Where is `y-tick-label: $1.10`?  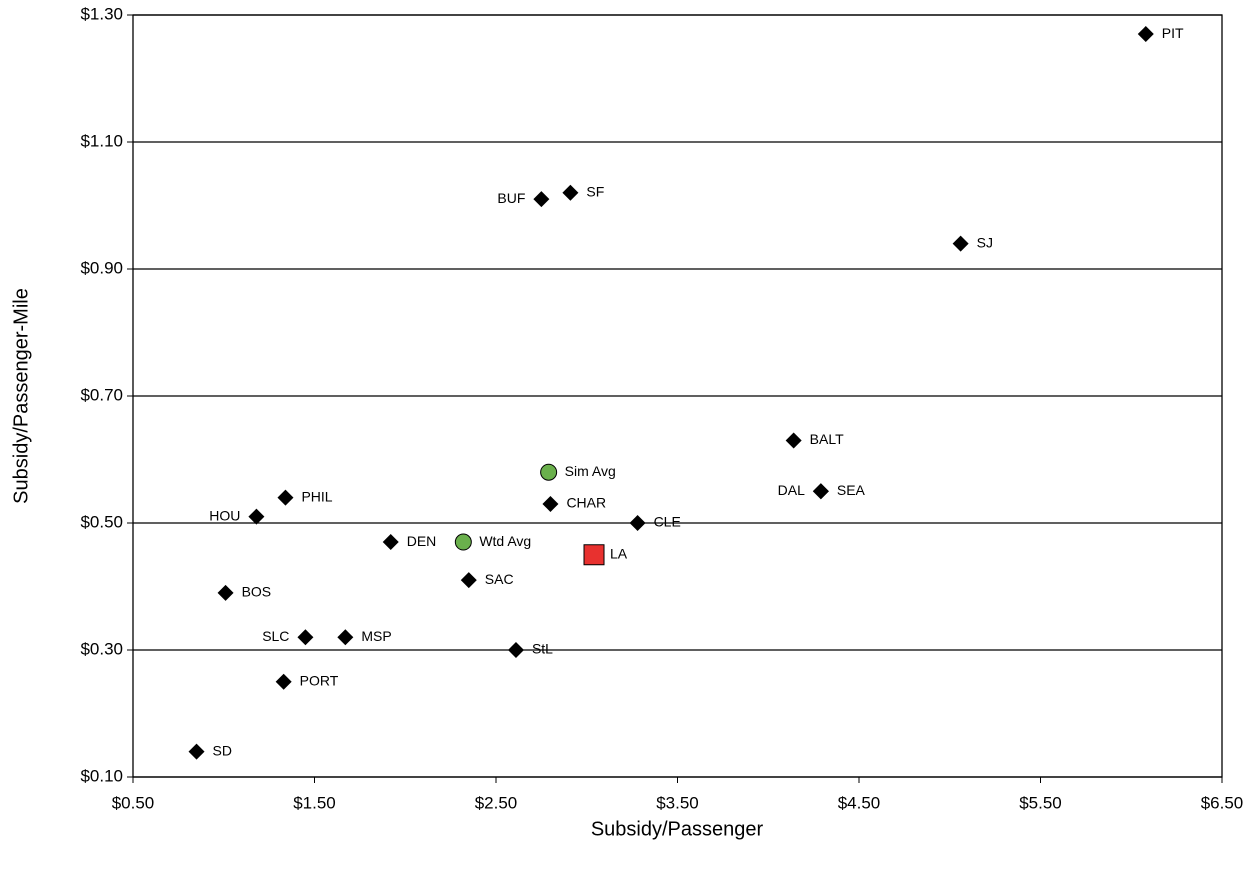 y-tick-label: $1.10 is located at coordinates (101, 140).